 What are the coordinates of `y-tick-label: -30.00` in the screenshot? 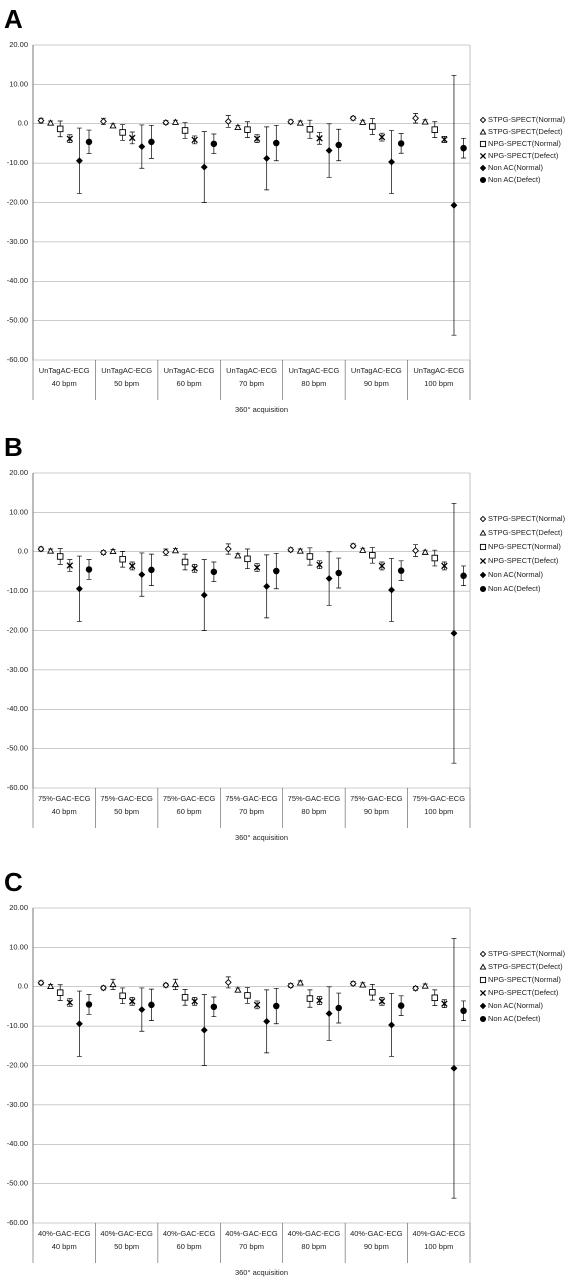 It's located at (17, 241).